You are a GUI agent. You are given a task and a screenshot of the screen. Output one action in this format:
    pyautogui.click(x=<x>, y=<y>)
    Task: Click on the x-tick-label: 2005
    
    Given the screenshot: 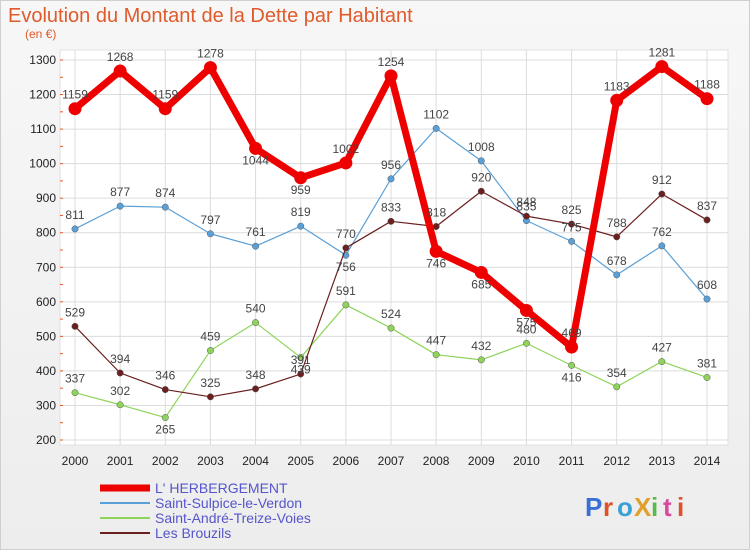 What is the action you would take?
    pyautogui.click(x=300, y=461)
    